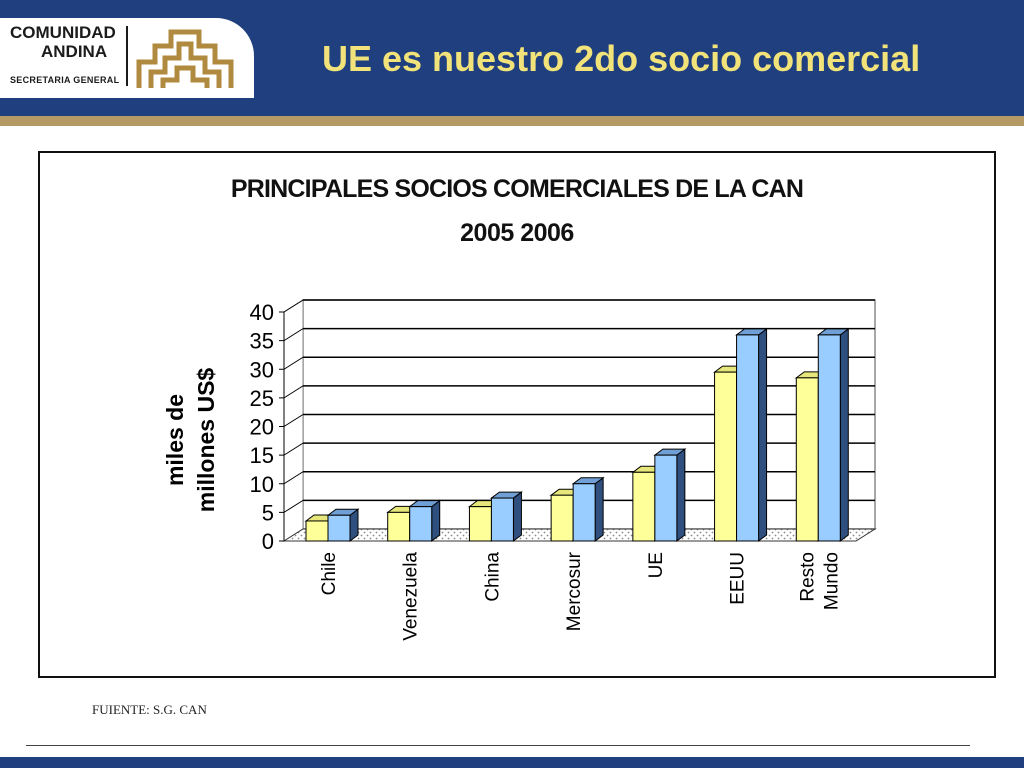  Describe the element at coordinates (262, 455) in the screenshot. I see `y-tick-label: 15` at that location.